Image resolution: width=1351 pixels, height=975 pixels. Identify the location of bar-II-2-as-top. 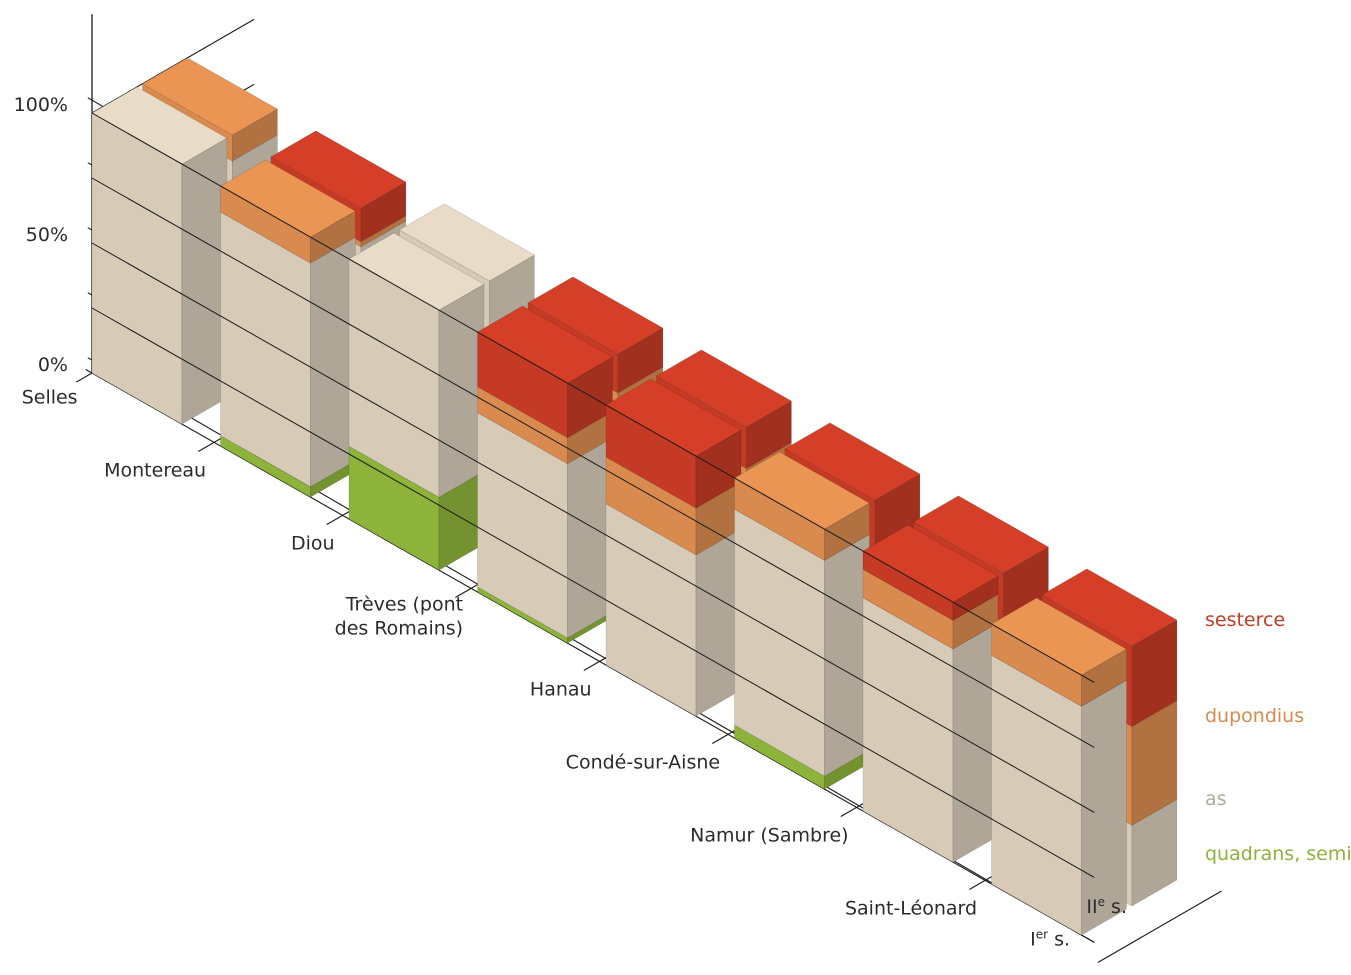
(467, 242).